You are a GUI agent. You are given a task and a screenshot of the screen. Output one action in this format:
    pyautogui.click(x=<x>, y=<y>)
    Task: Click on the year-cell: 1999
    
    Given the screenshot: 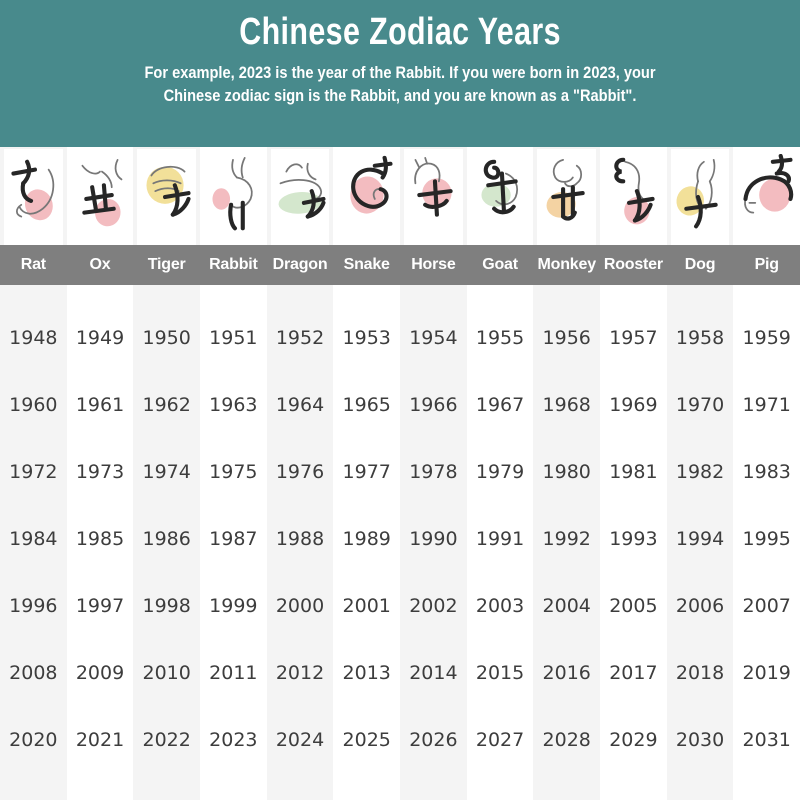 What is the action you would take?
    pyautogui.click(x=233, y=605)
    